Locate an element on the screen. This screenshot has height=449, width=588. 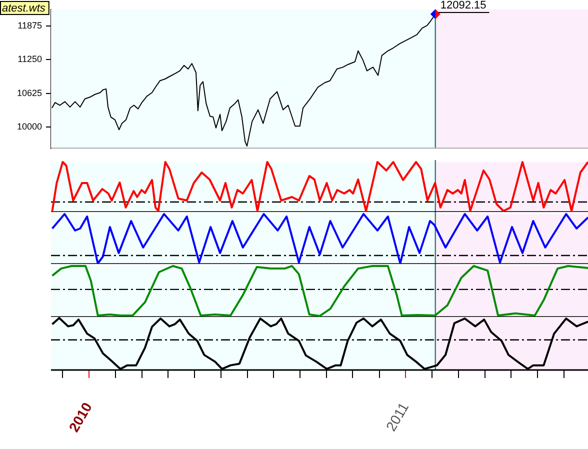
annotation: 12092.15 is located at coordinates (463, 6).